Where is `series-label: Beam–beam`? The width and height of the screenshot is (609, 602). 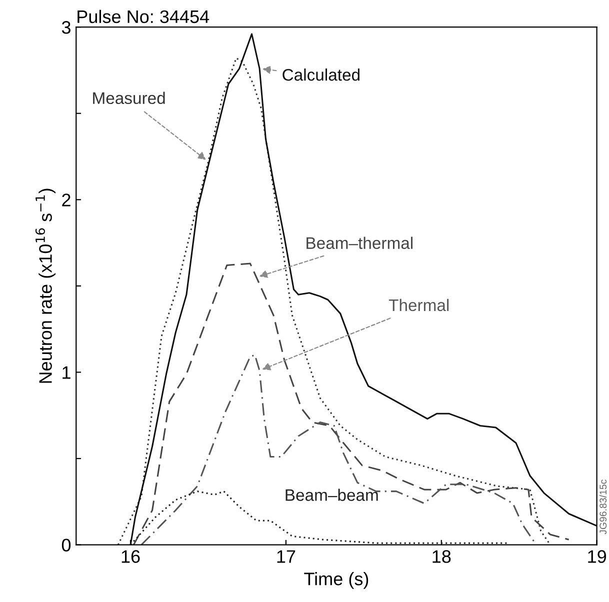 series-label: Beam–beam is located at coordinates (332, 494).